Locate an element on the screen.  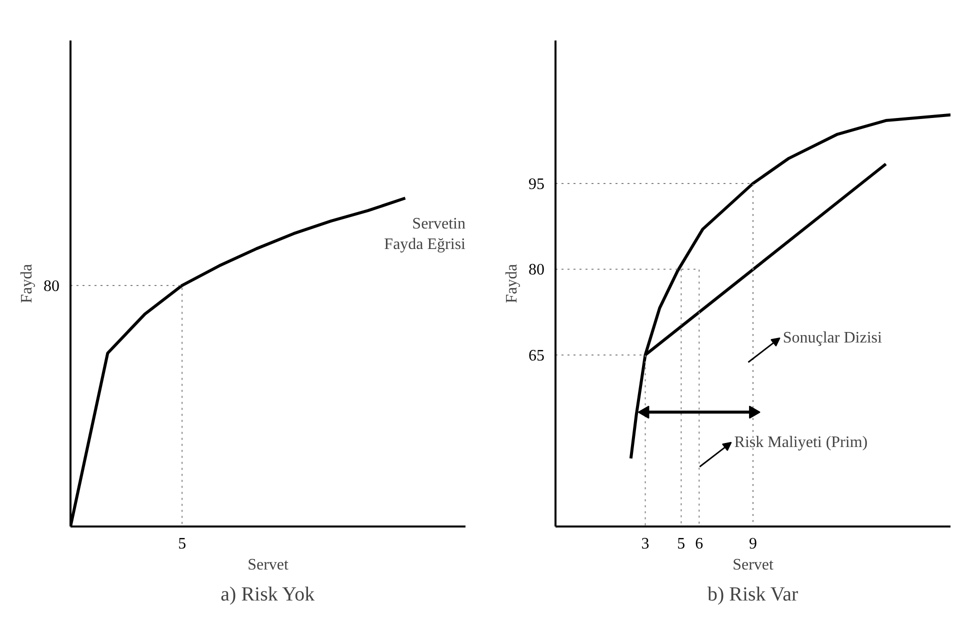
y-tick-label: 95 is located at coordinates (536, 184).